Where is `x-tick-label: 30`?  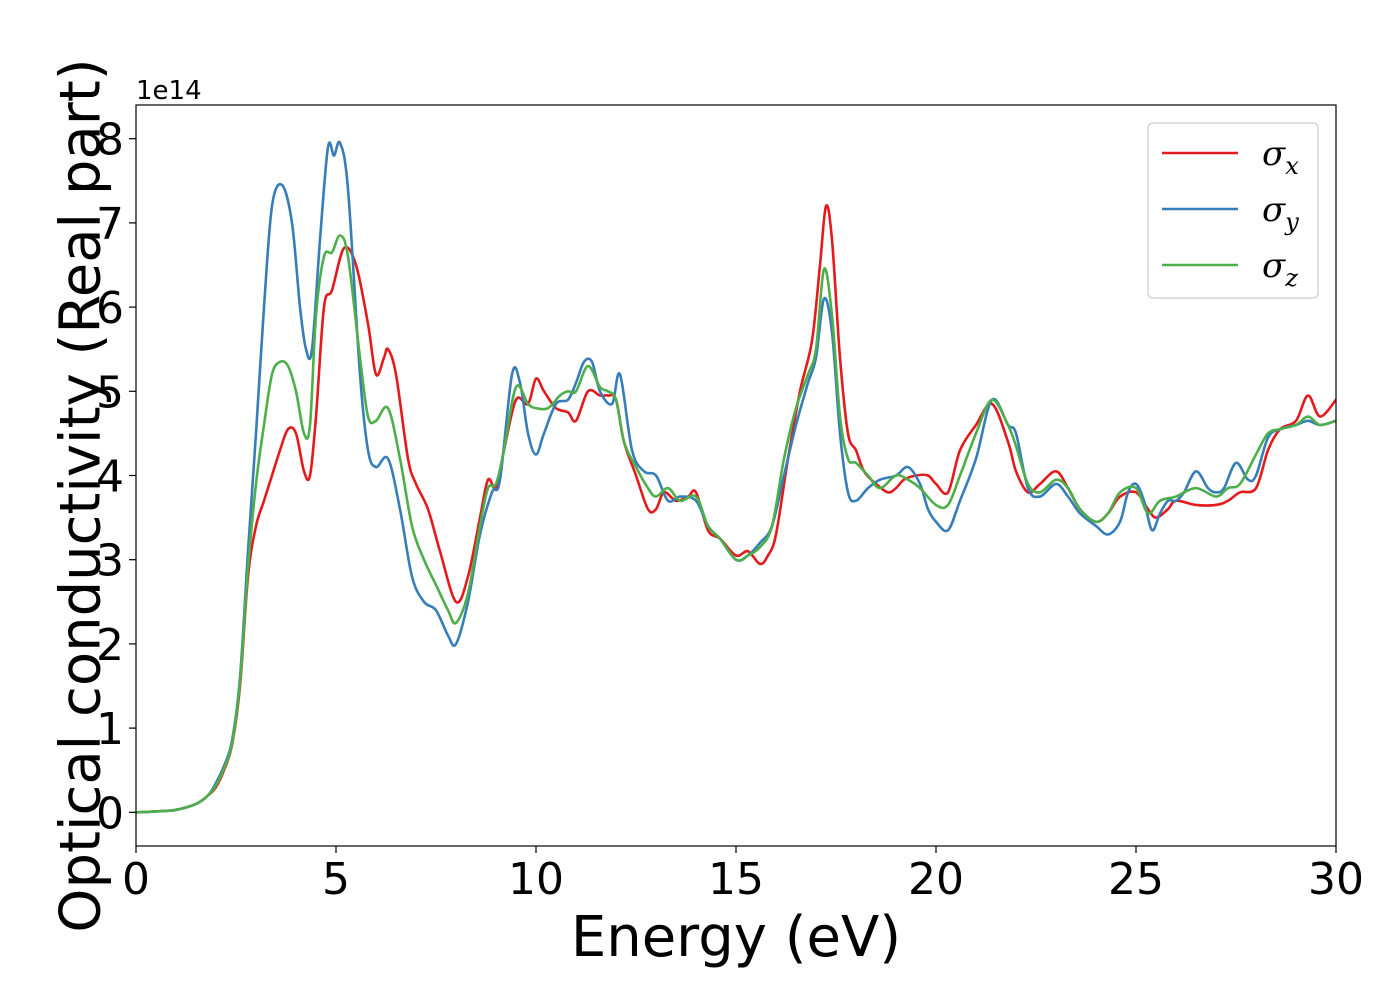
x-tick-label: 30 is located at coordinates (1336, 879).